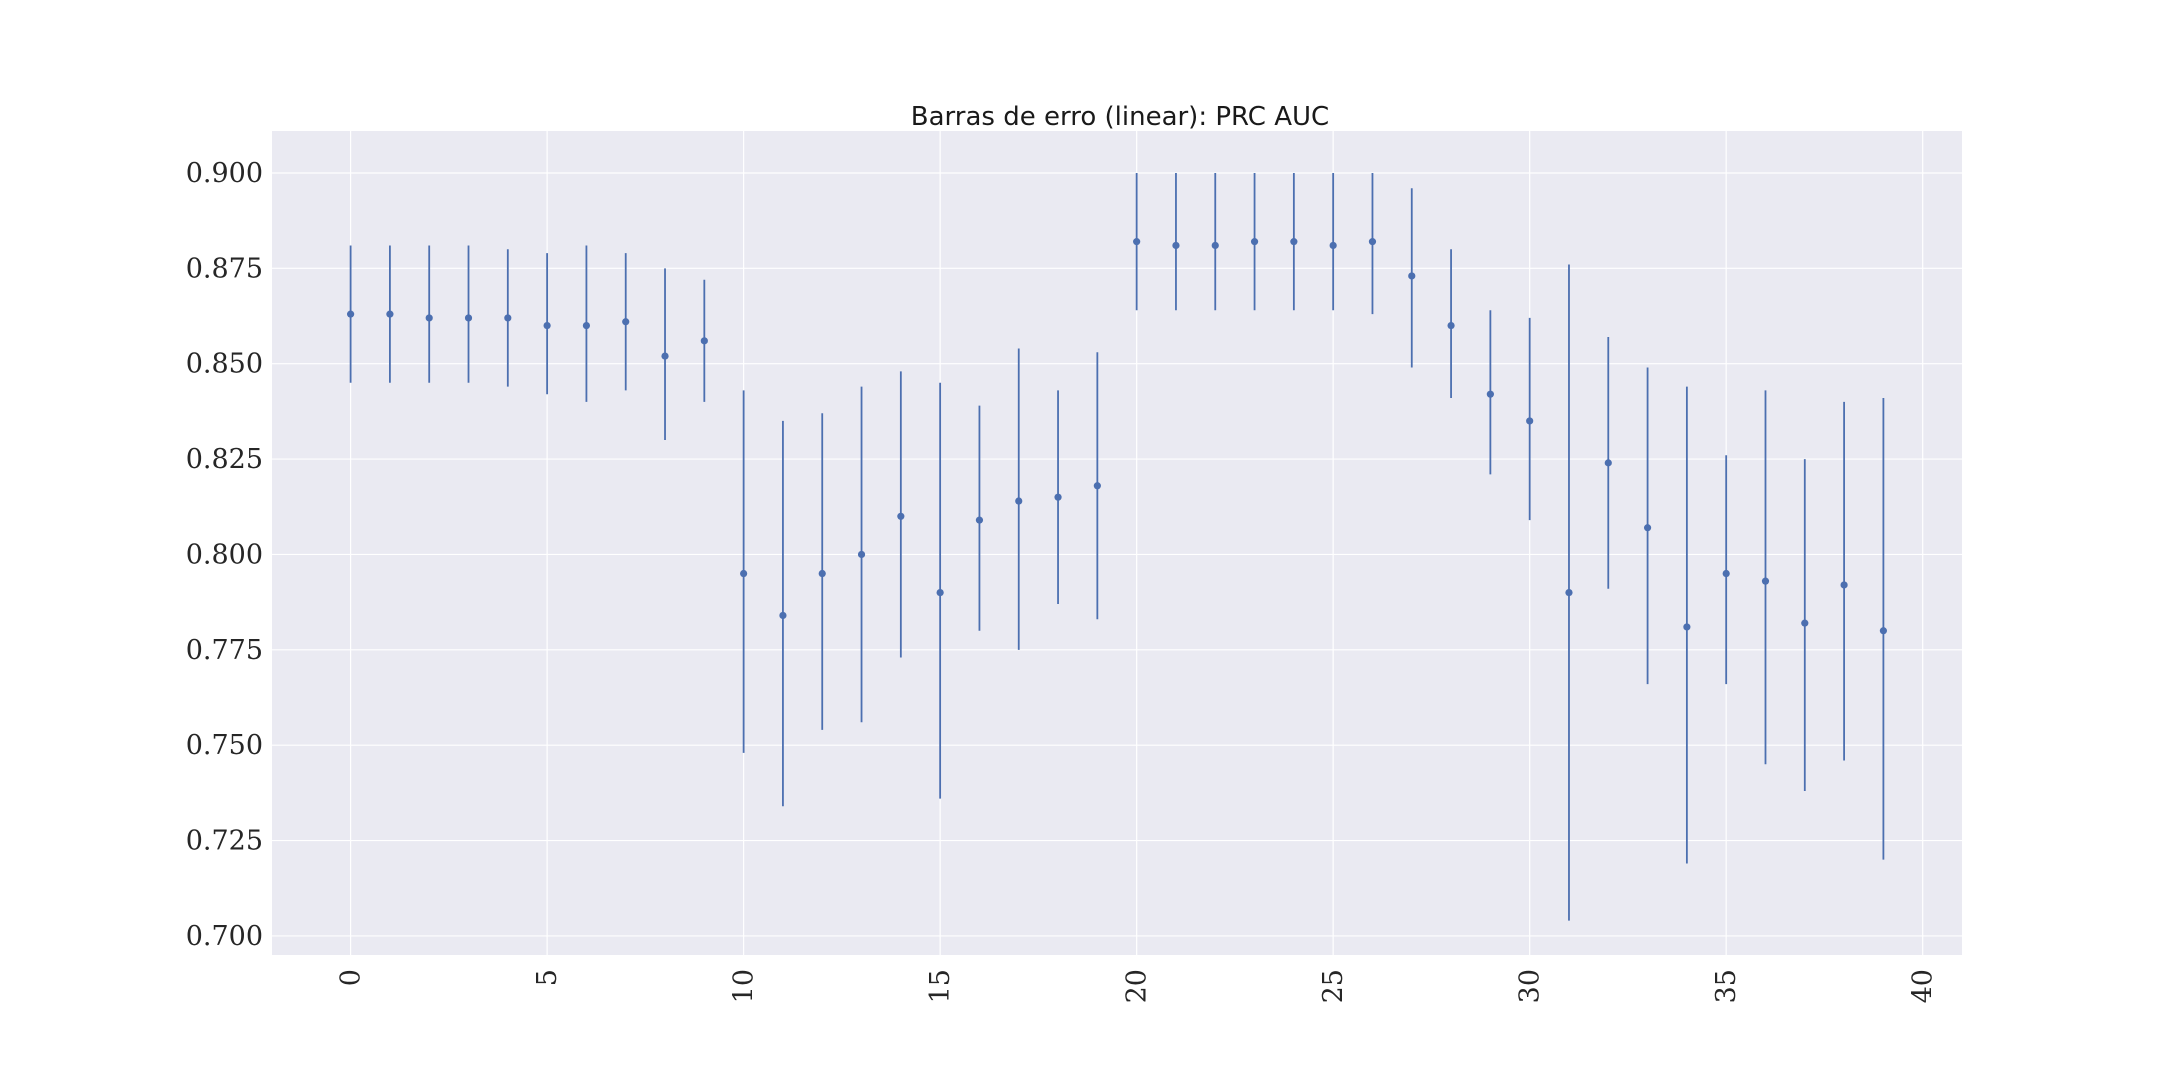 The height and width of the screenshot is (1080, 2160). I want to click on x-tick-label: 30, so click(1530, 986).